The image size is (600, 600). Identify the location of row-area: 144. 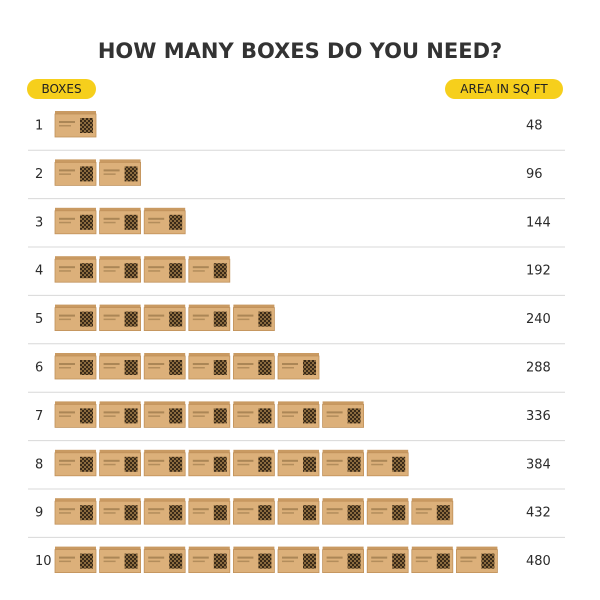
(538, 222).